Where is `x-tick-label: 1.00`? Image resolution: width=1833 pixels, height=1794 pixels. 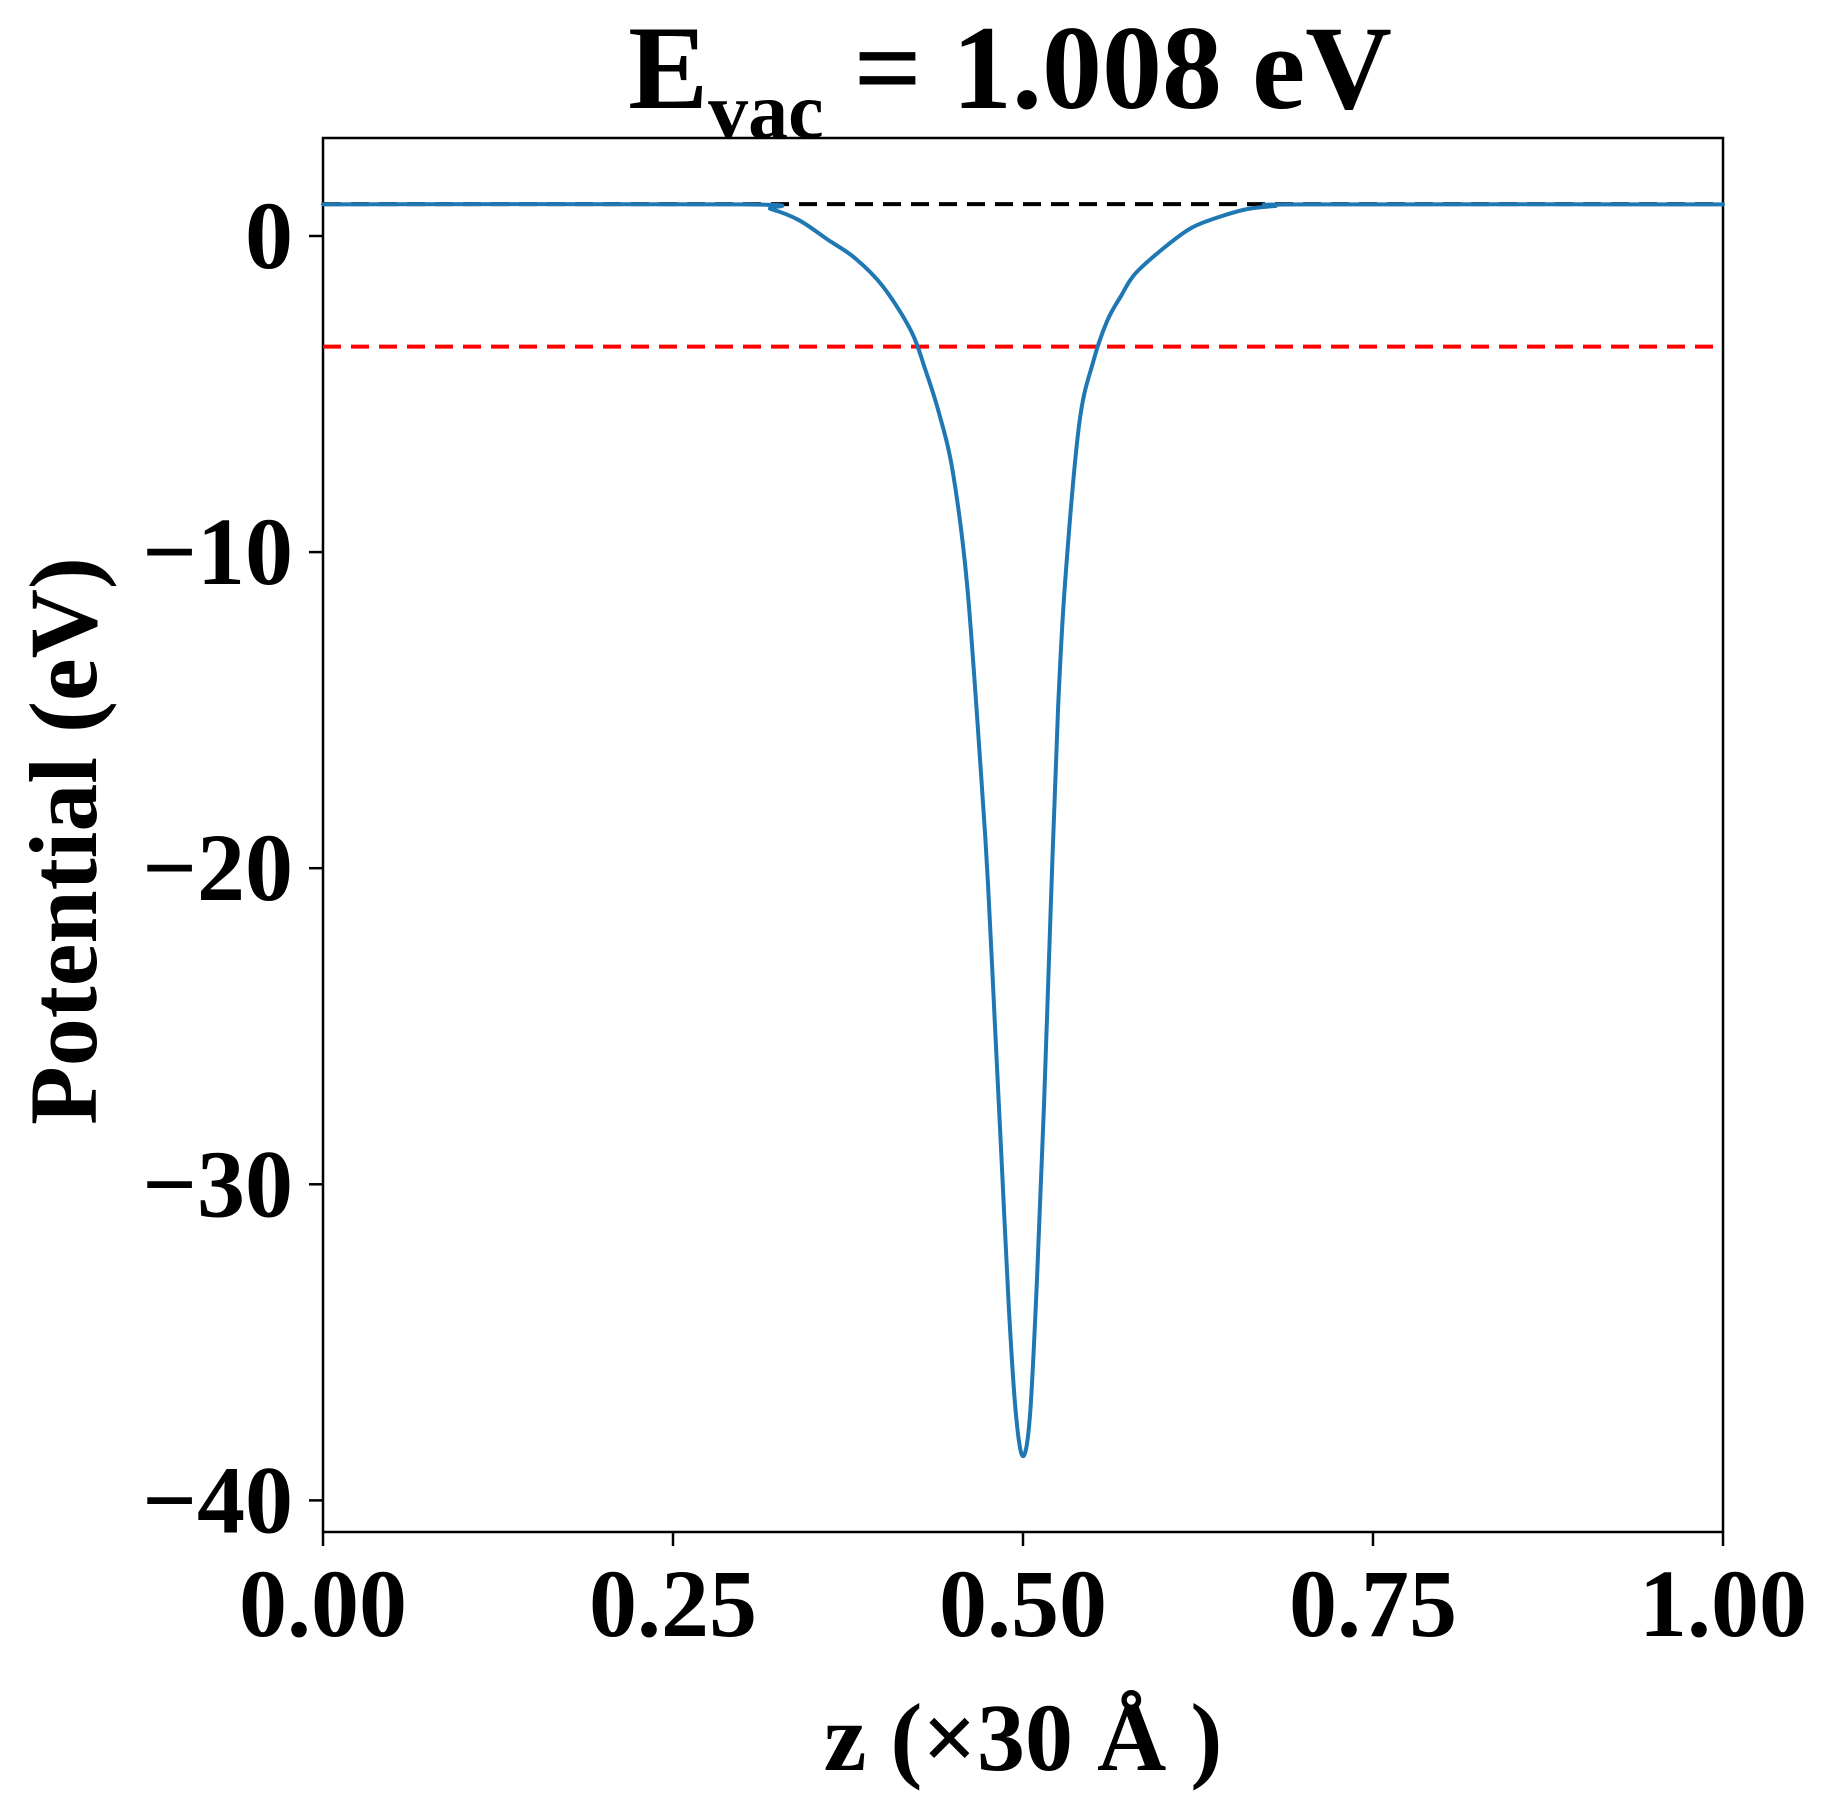 x-tick-label: 1.00 is located at coordinates (1723, 1603).